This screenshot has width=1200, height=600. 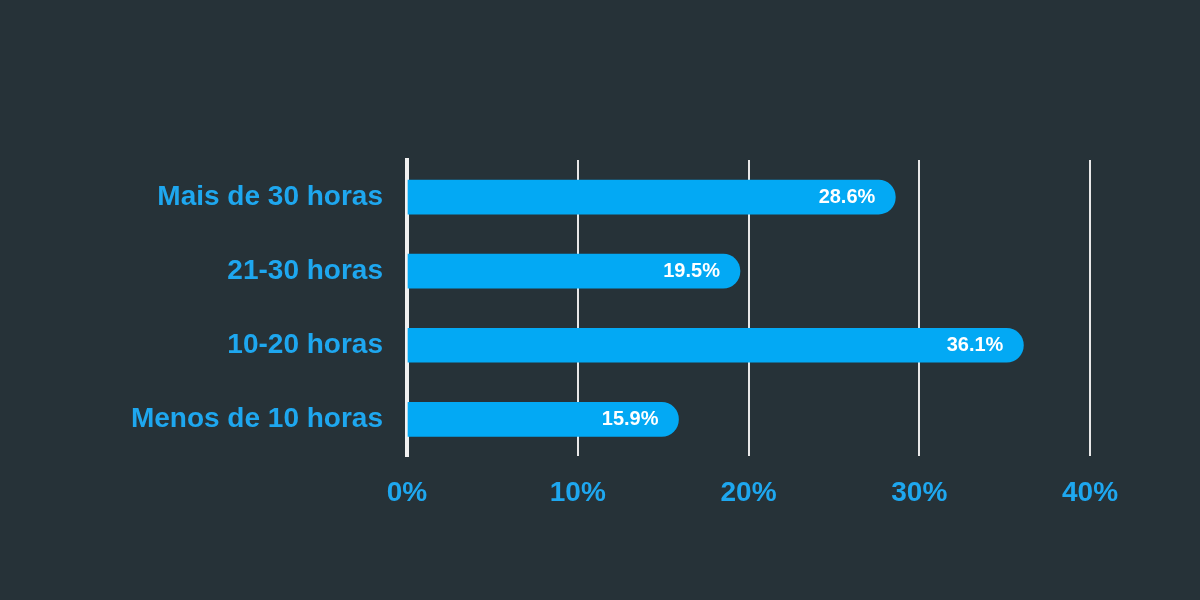 What do you see at coordinates (577, 491) in the screenshot?
I see `x-tick-label: 10%` at bounding box center [577, 491].